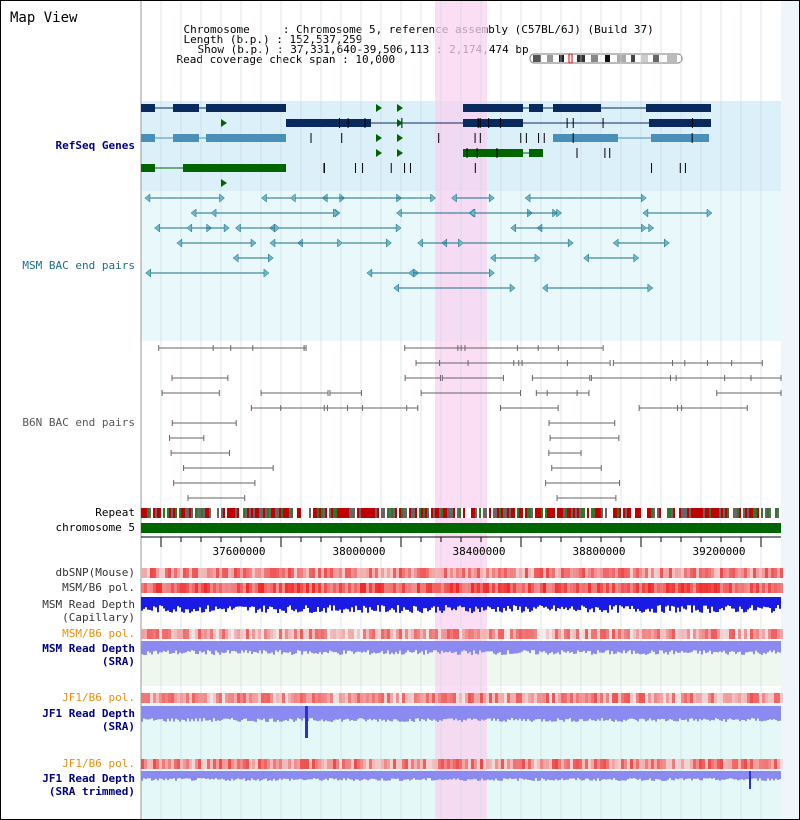 This screenshot has width=800, height=820. What do you see at coordinates (607, 59) in the screenshot?
I see `chromosome-ideogram` at bounding box center [607, 59].